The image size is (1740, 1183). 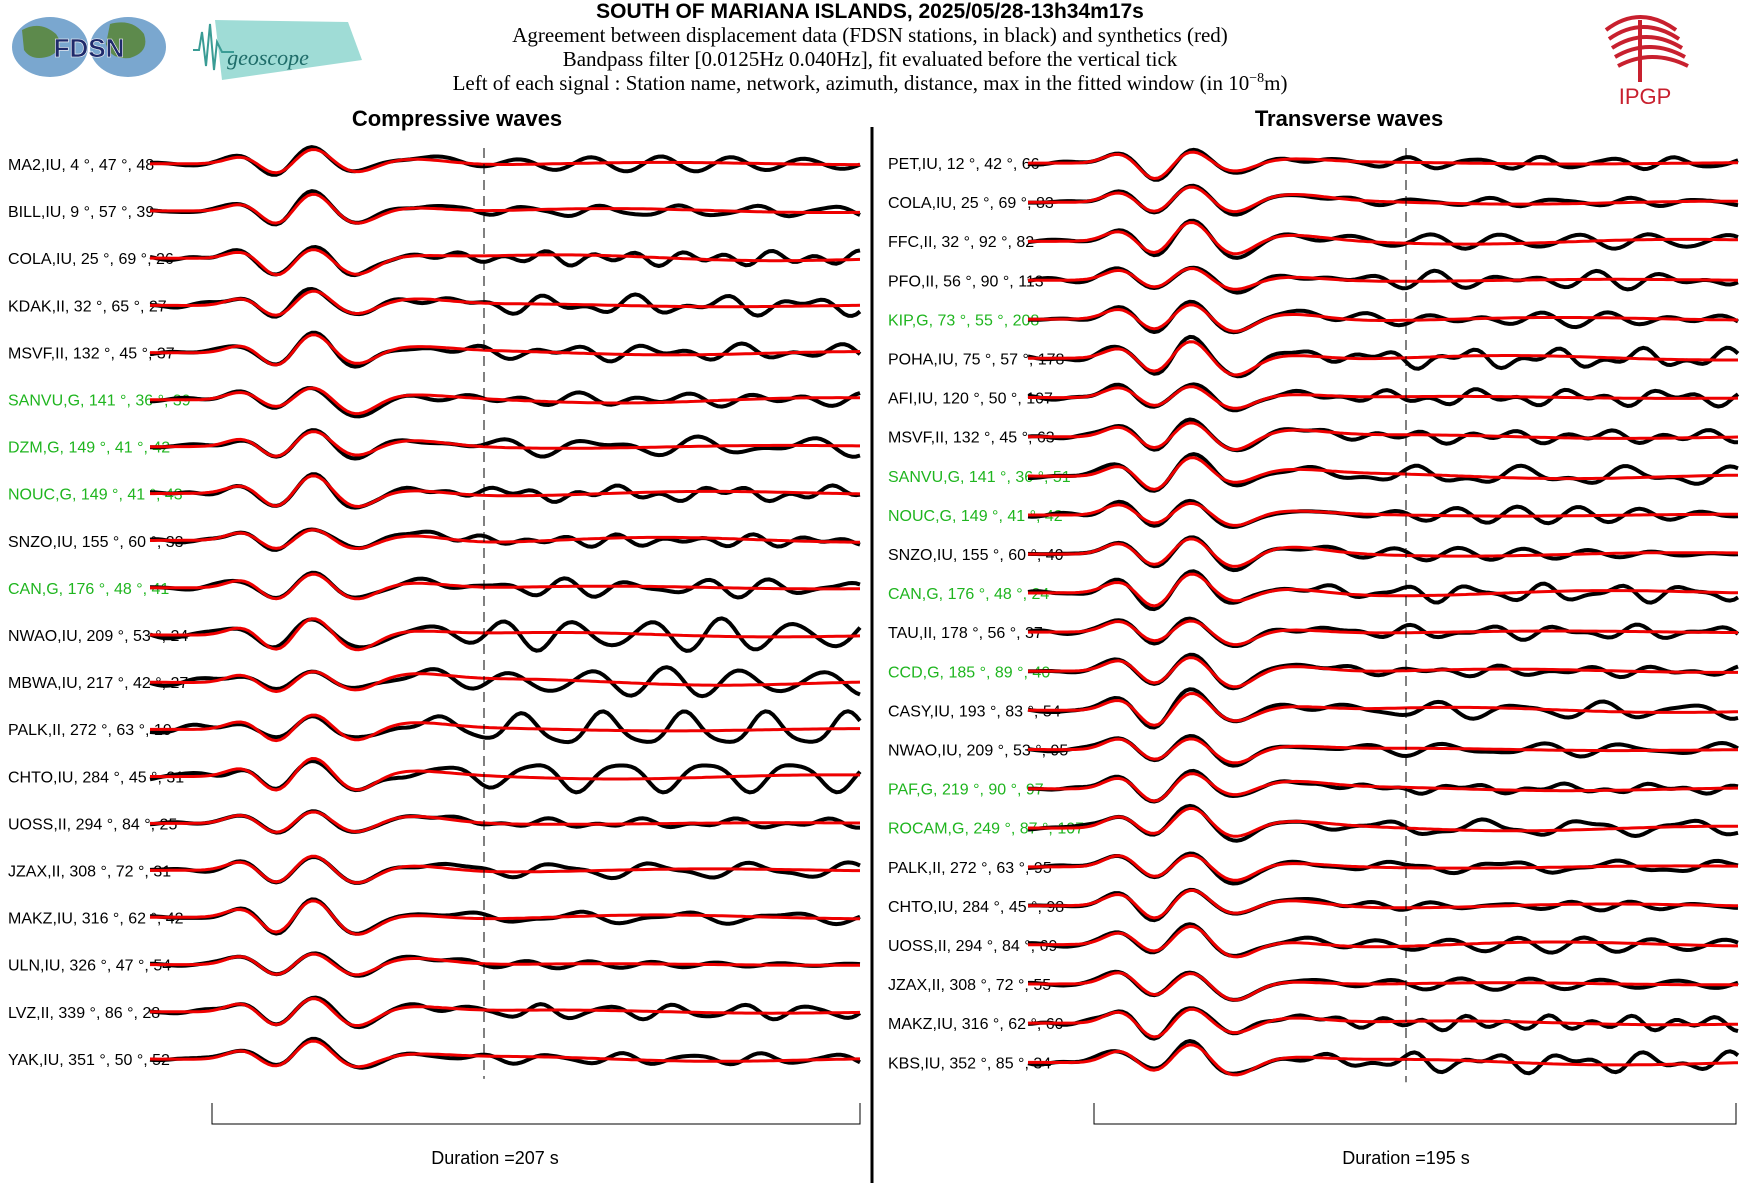 What do you see at coordinates (1406, 1158) in the screenshot?
I see `duration-label-transverse: Duration =195 s` at bounding box center [1406, 1158].